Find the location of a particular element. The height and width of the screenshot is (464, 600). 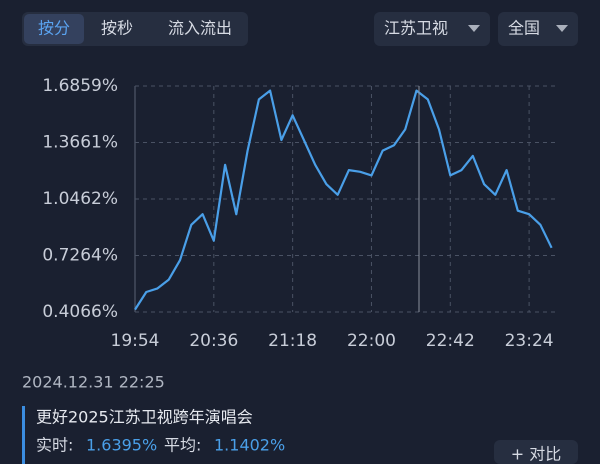

x-tick-label: 19:54 is located at coordinates (135, 341).